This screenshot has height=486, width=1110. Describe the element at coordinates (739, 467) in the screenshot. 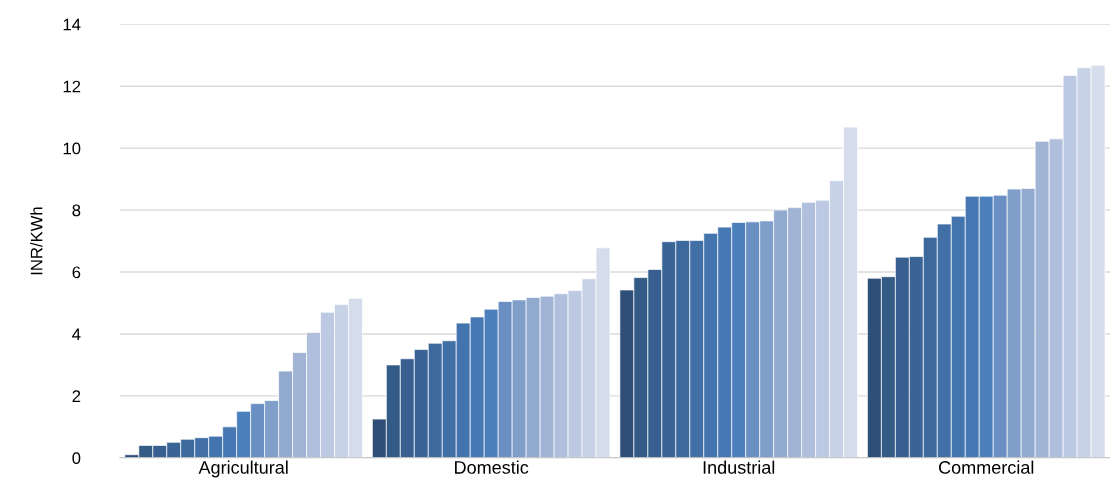

I see `x-tick-label: Industrial` at that location.